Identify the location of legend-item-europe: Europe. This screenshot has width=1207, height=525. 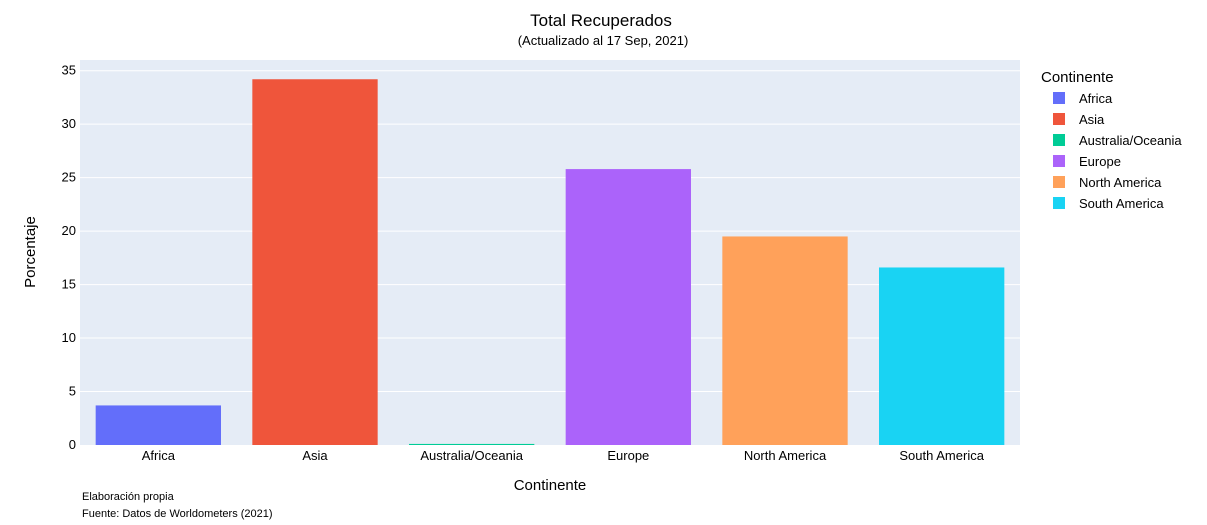
(1087, 161).